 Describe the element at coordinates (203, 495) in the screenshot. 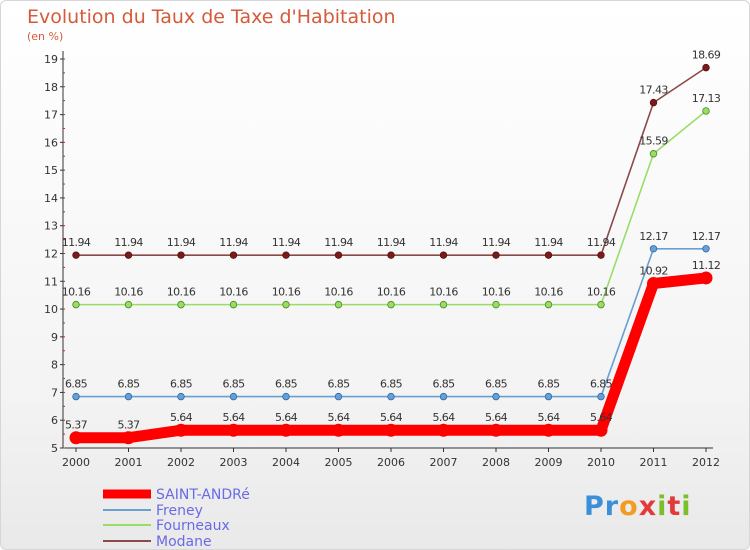

I see `legend-label: SAINT-ANDRé` at that location.